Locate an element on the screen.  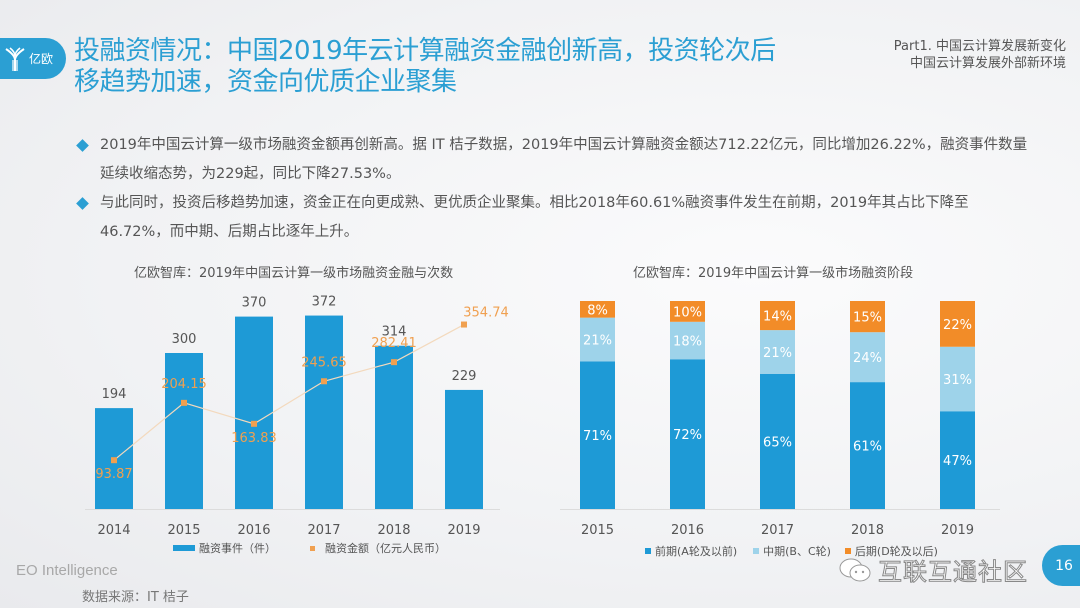
segment-label: 10% is located at coordinates (687, 312).